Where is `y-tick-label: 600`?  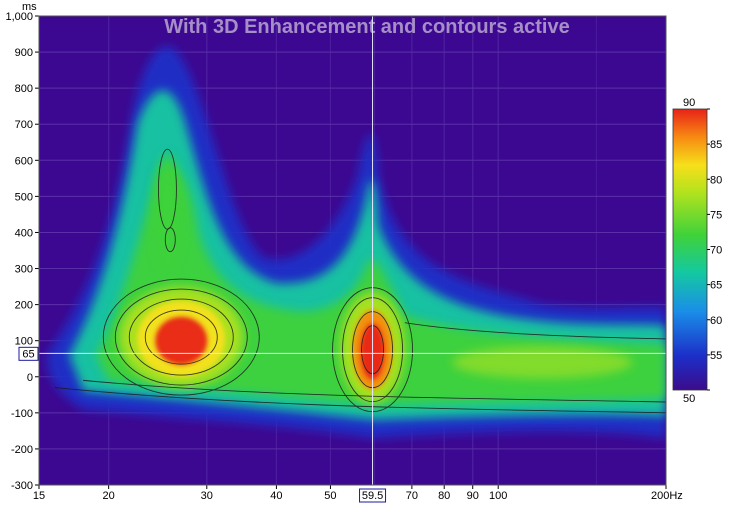 y-tick-label: 600 is located at coordinates (24, 161).